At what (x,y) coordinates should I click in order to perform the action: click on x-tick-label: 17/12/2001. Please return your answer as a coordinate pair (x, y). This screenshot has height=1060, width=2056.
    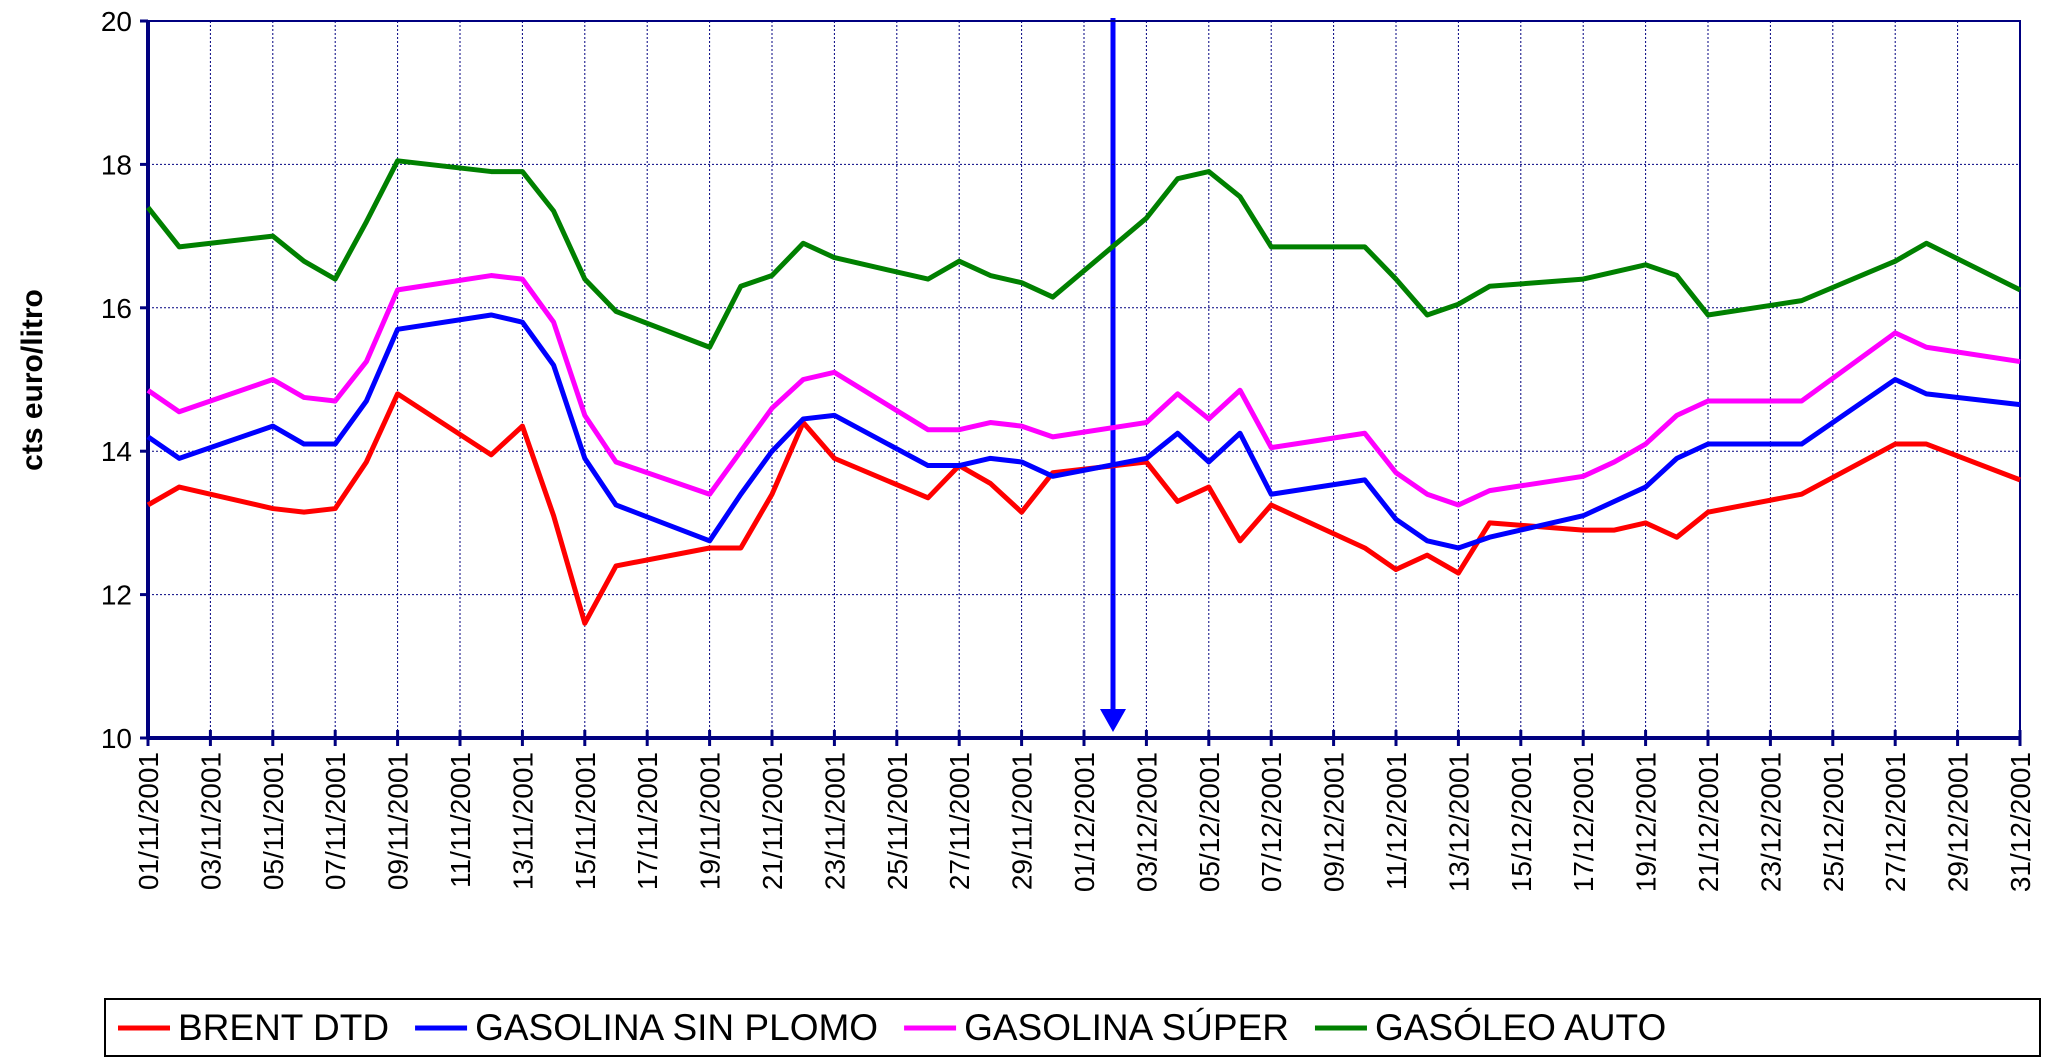
    Looking at the image, I should click on (1583, 822).